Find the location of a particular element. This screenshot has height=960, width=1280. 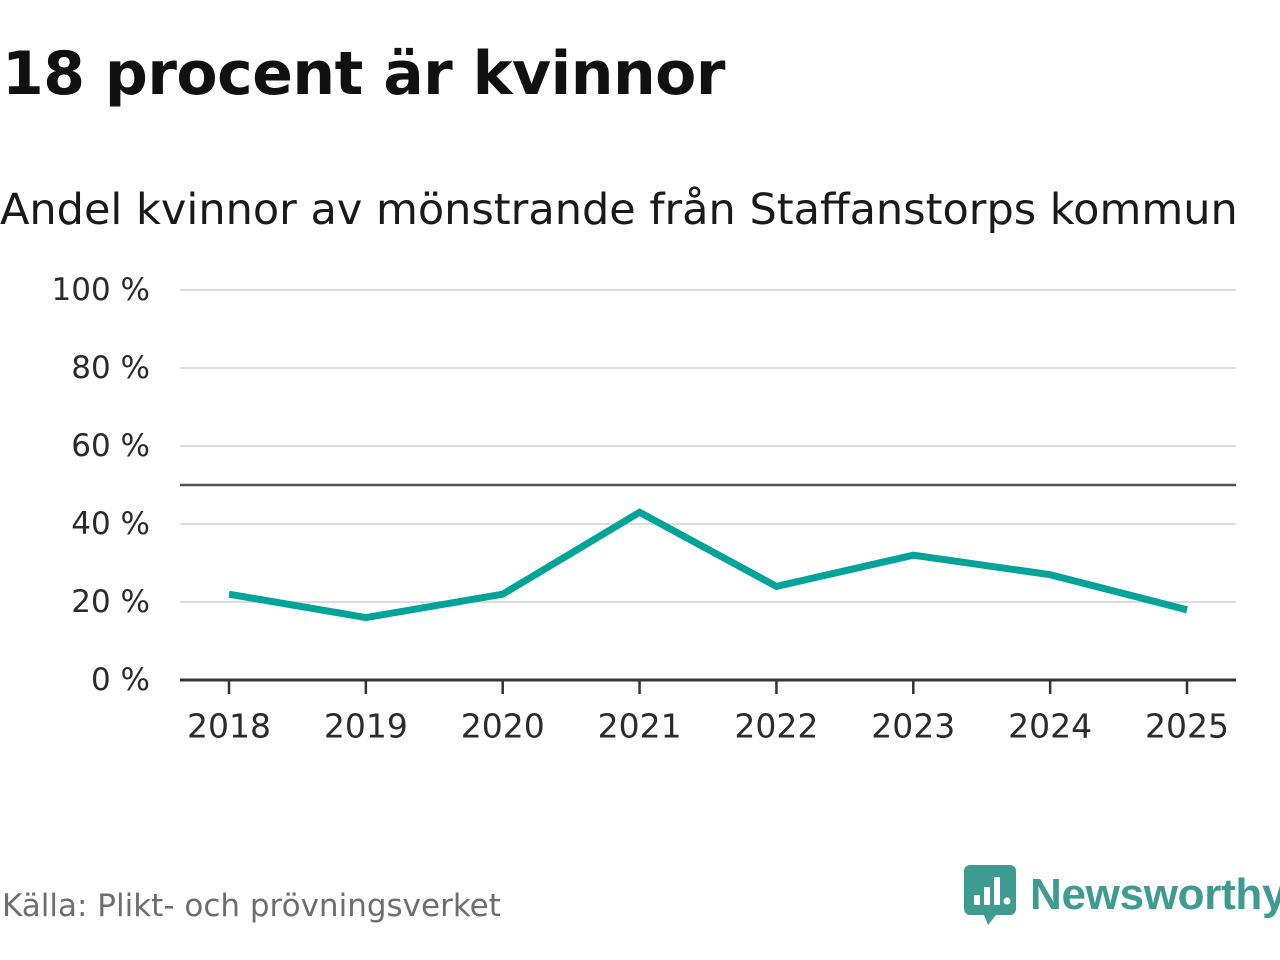

x-tick-label: 2023 is located at coordinates (913, 726).